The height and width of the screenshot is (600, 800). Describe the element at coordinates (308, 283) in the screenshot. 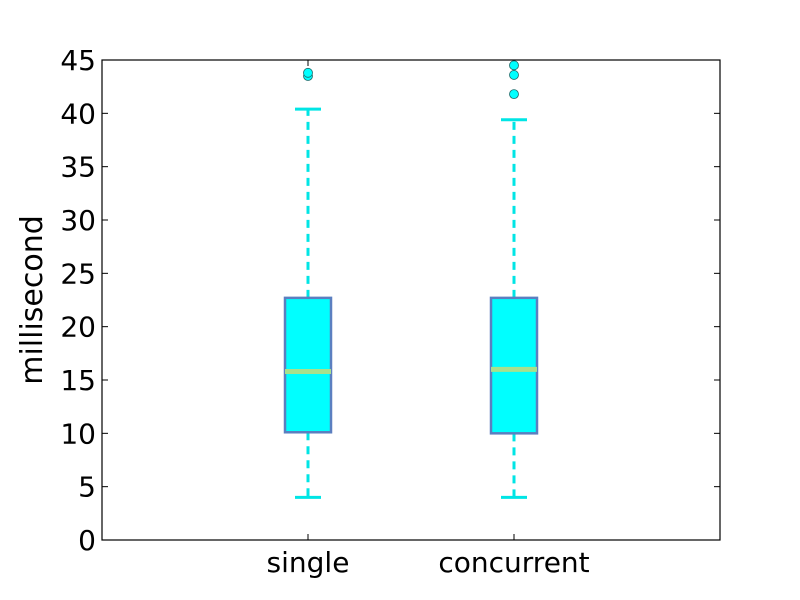

I see `box-single` at that location.